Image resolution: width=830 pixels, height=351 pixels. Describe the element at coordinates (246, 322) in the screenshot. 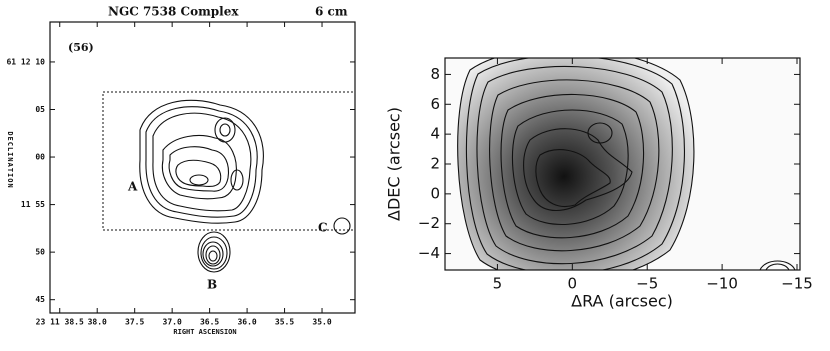

I see `x-tick-label: 36.0` at that location.